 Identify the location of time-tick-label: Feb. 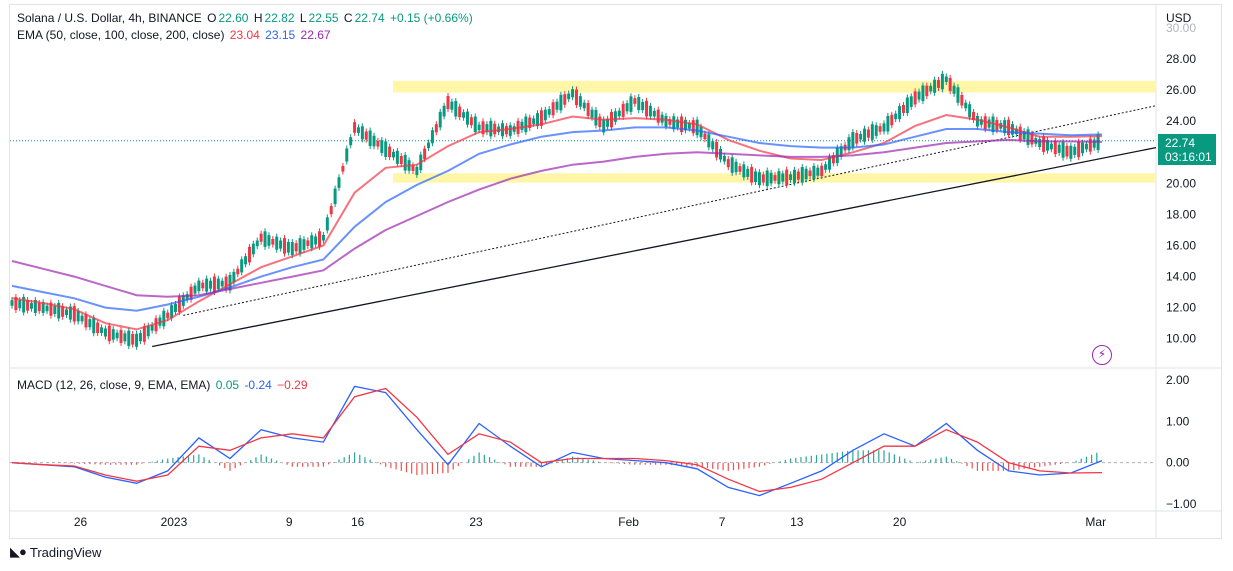
(628, 522).